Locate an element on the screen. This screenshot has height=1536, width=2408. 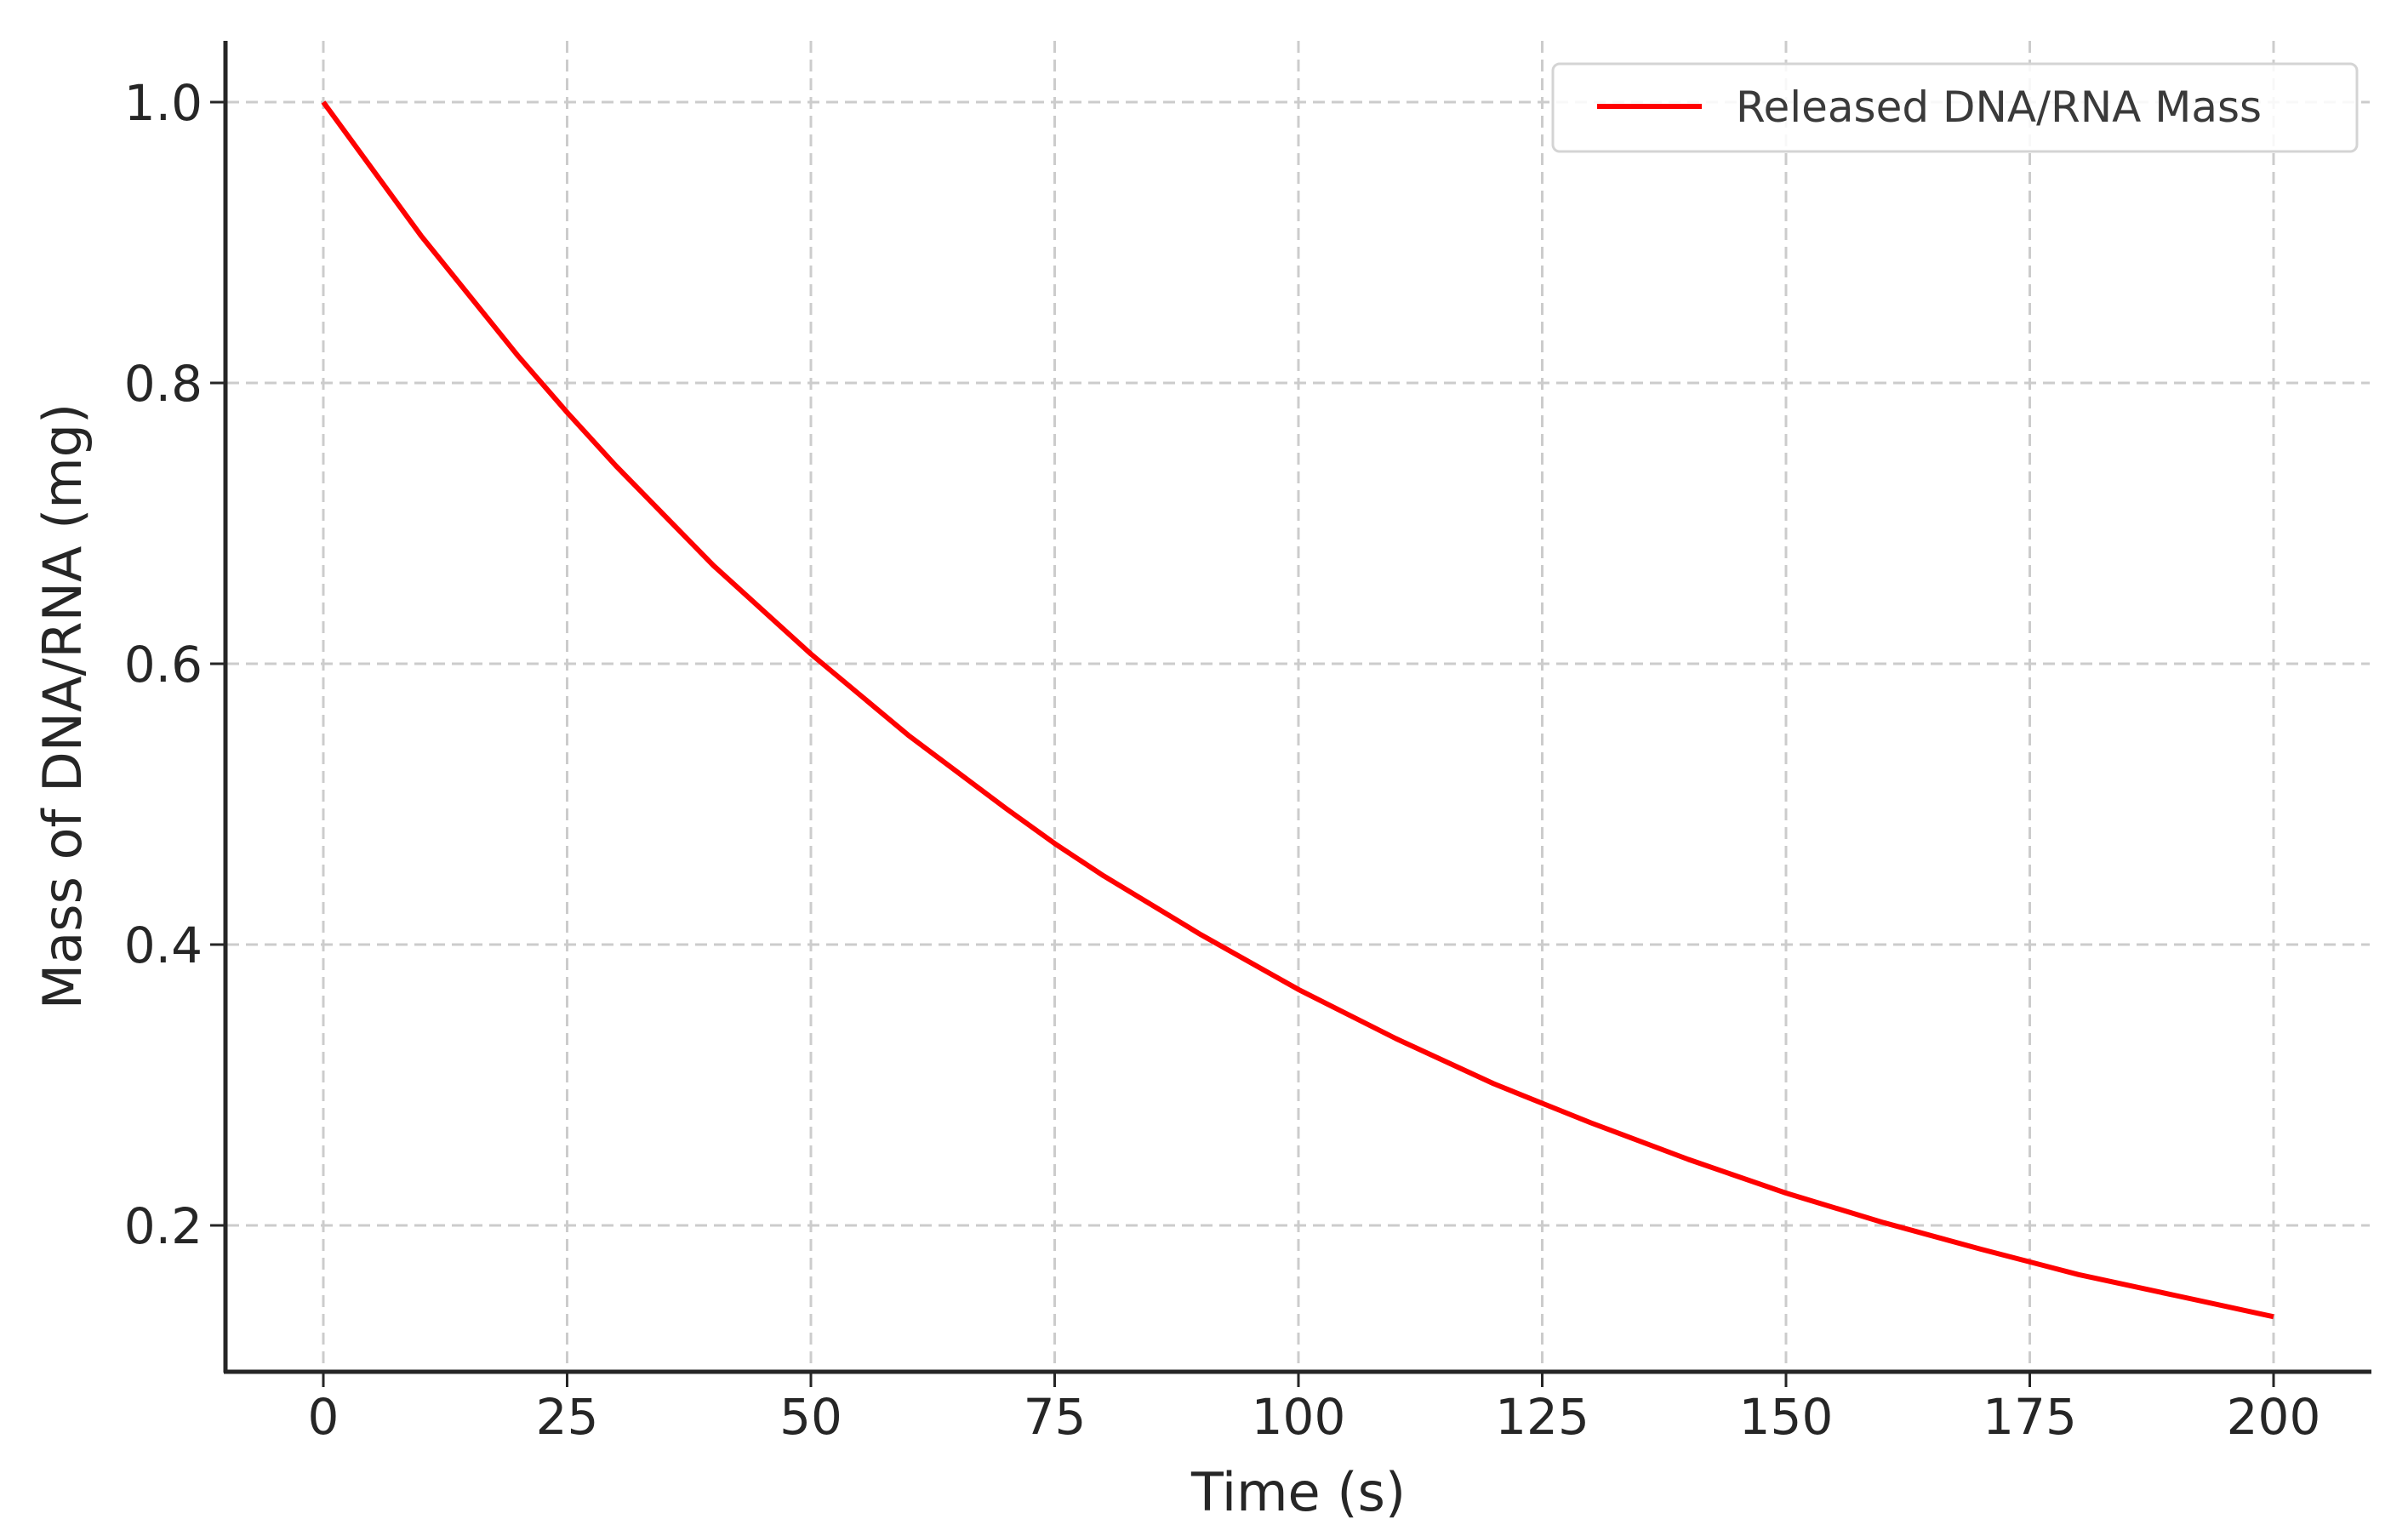
x-tick-label: 125 is located at coordinates (1542, 1417).